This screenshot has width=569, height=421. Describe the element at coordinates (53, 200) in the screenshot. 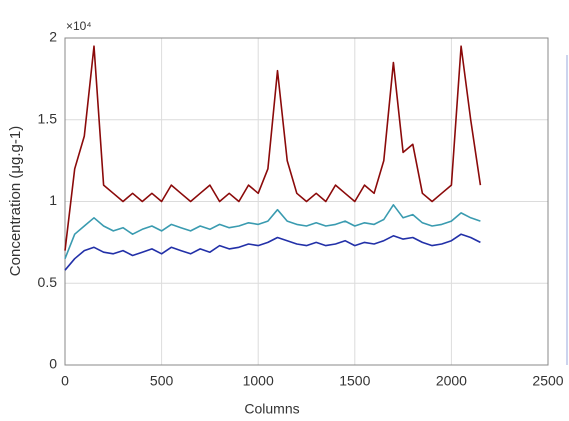

I see `y-tick-label: 1` at that location.